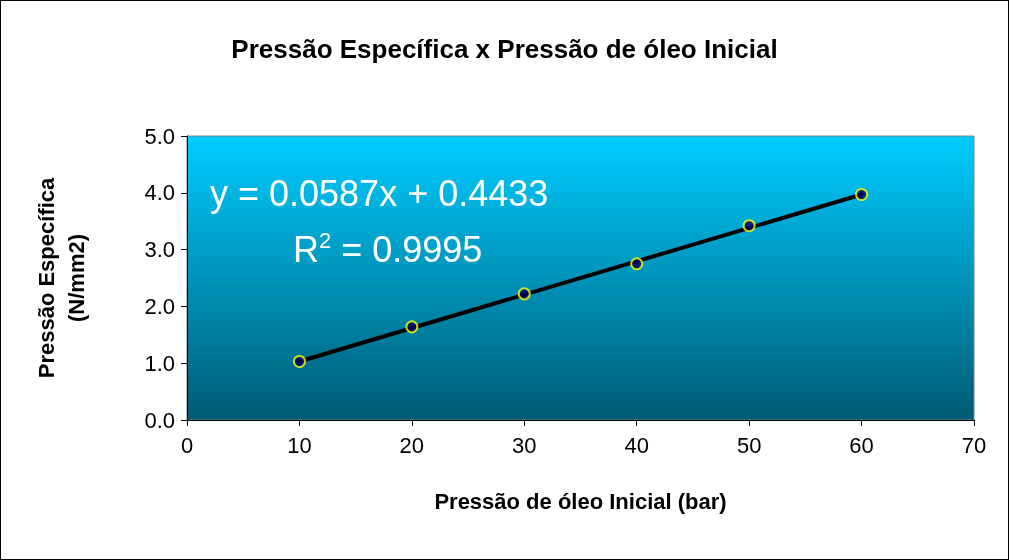  I want to click on y-tick-label: 4.0, so click(159, 193).